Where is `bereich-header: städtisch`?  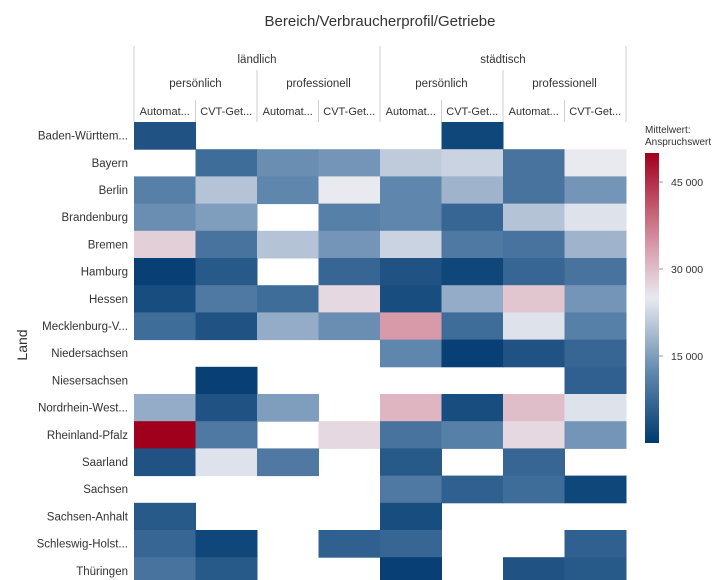 bereich-header: städtisch is located at coordinates (502, 60).